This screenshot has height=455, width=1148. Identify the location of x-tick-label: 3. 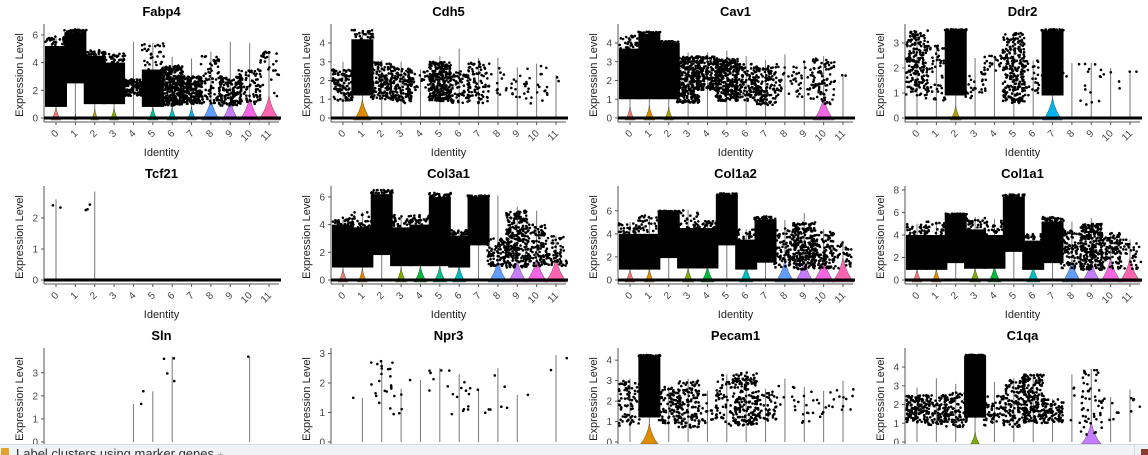
(401, 296).